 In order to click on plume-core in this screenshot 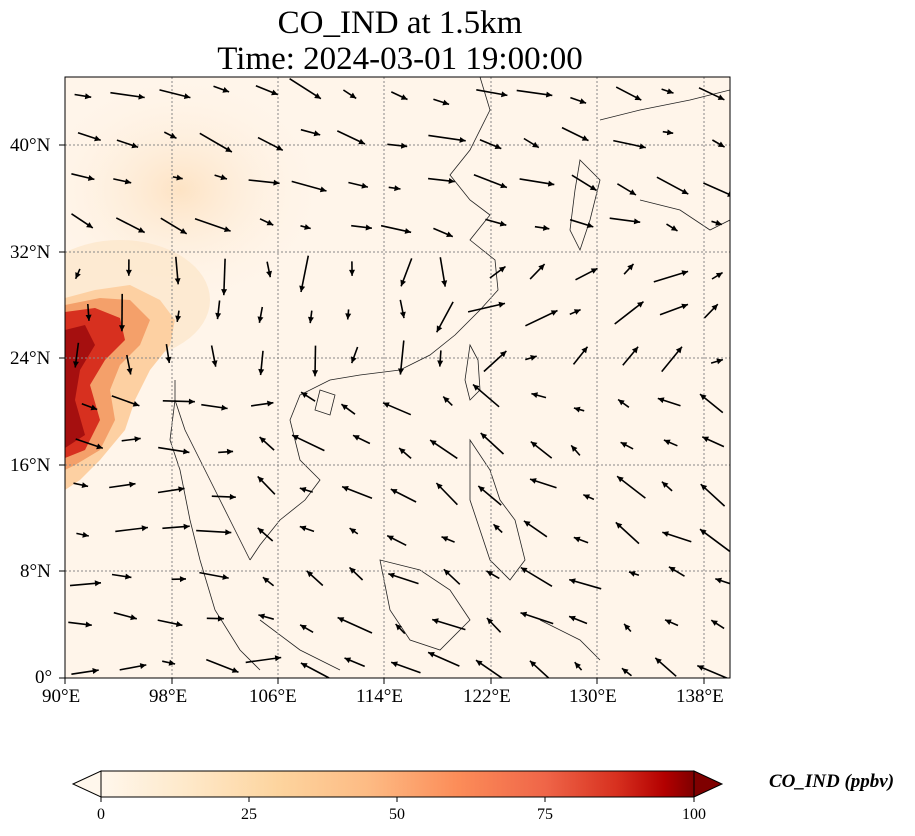, I will do `click(80, 386)`.